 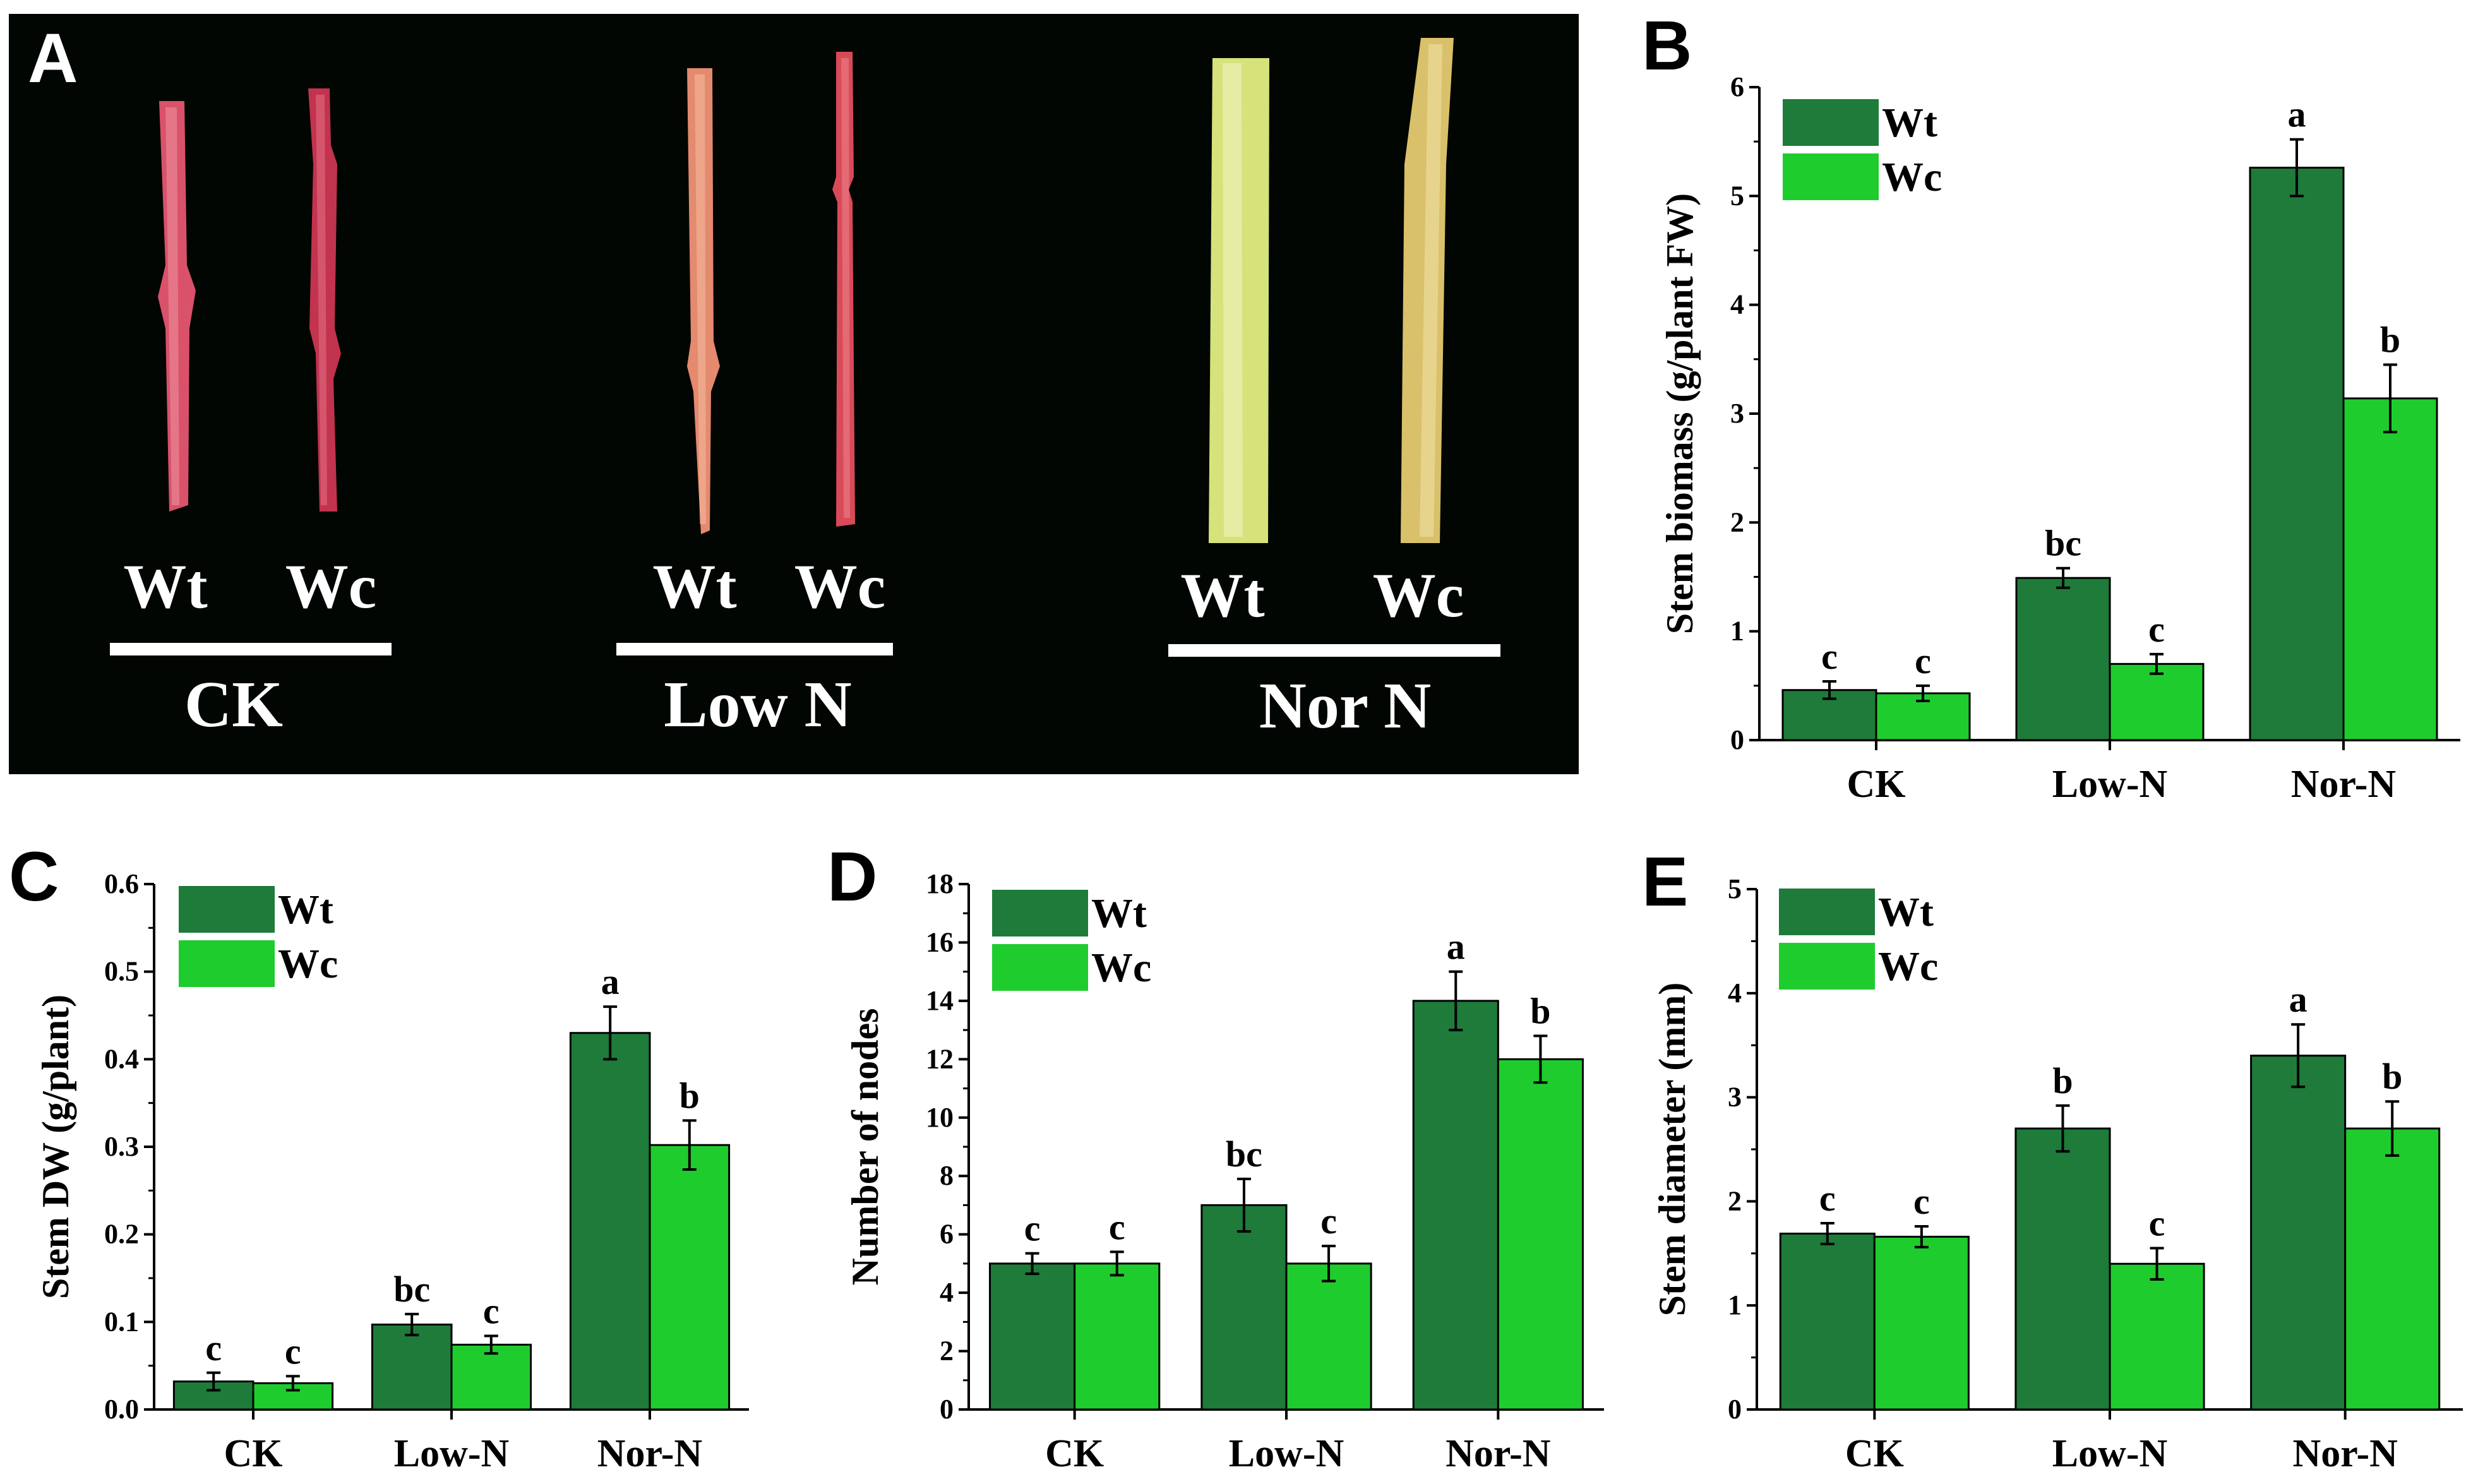 I want to click on y-tick-label-c: 0.3, so click(x=121, y=1146).